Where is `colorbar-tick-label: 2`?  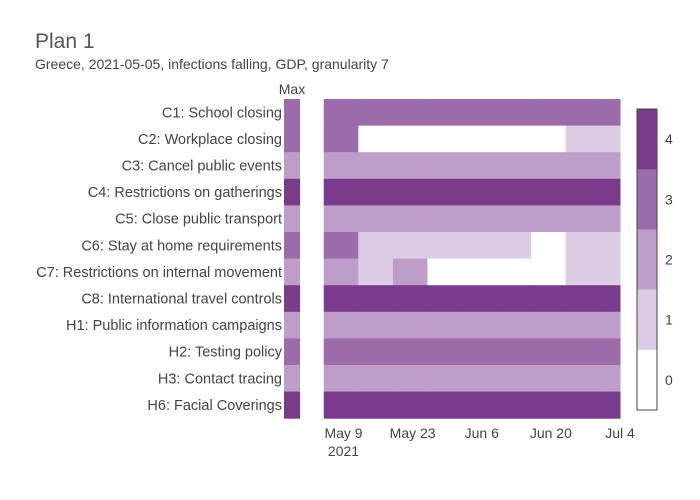
colorbar-tick-label: 2 is located at coordinates (669, 260).